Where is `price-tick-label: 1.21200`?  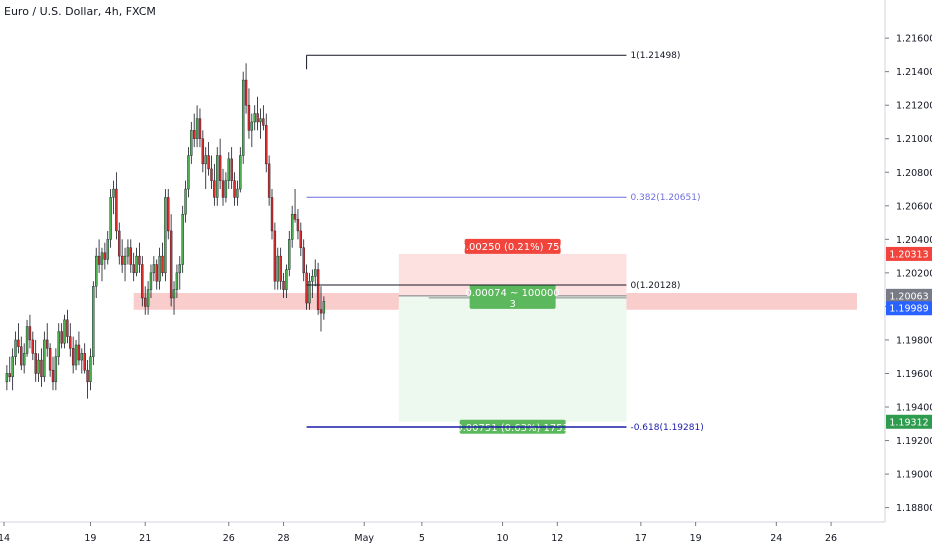
price-tick-label: 1.21200 is located at coordinates (914, 106).